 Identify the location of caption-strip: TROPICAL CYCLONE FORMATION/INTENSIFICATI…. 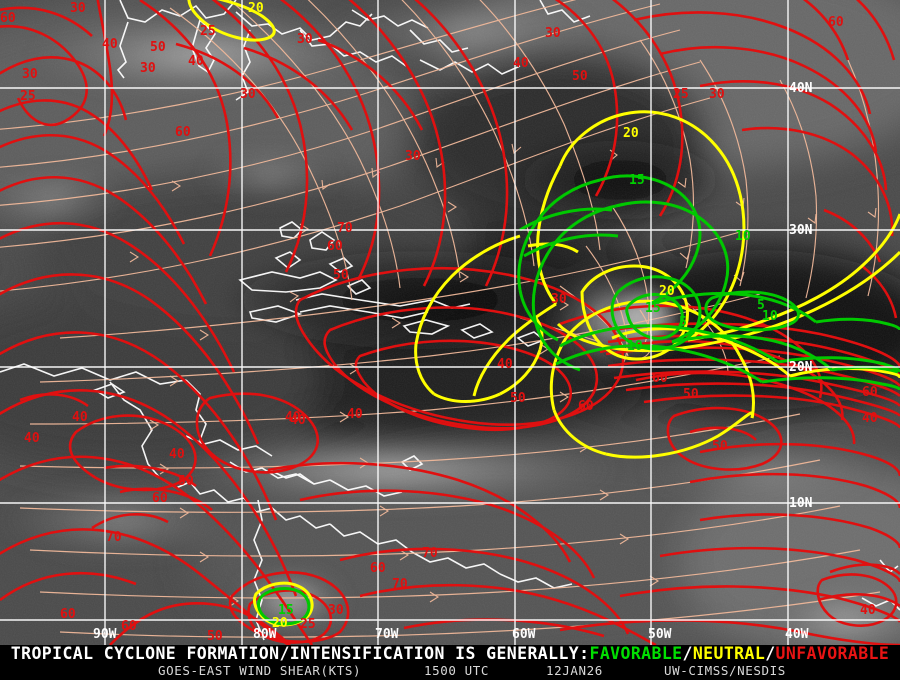
(450, 662).